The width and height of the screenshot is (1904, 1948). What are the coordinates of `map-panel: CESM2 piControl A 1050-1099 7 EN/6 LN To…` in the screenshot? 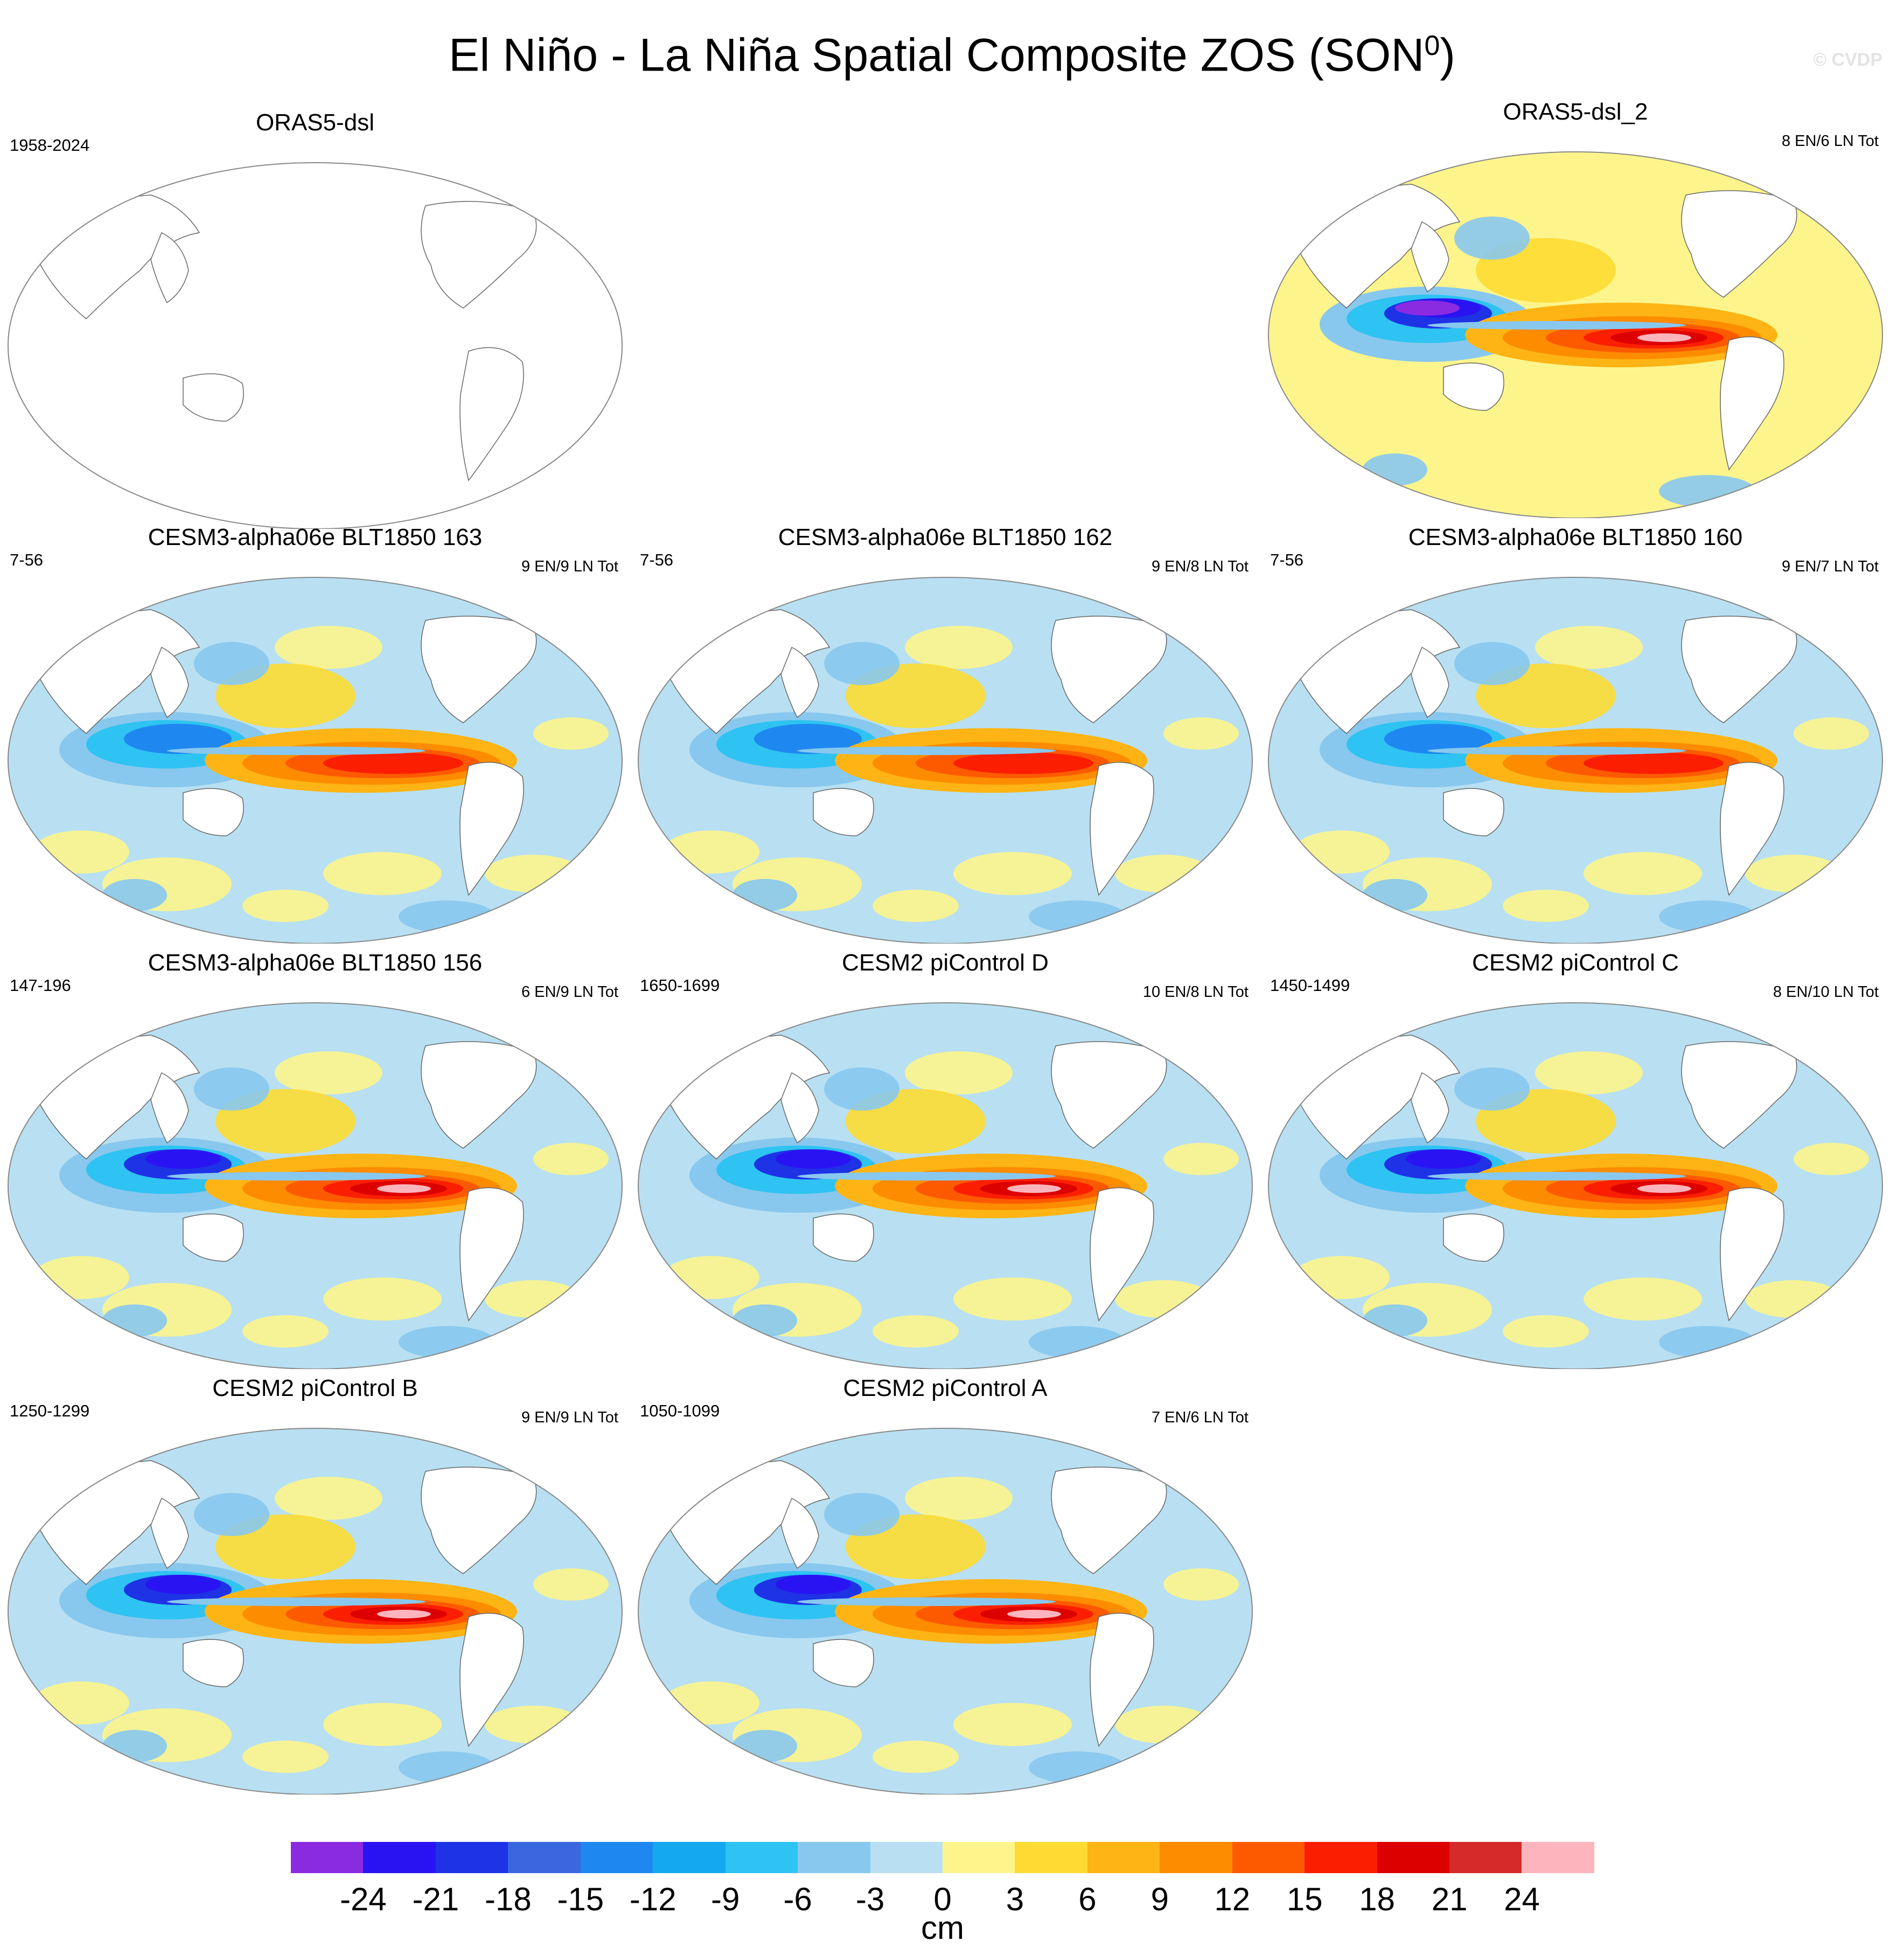 It's located at (945, 1586).